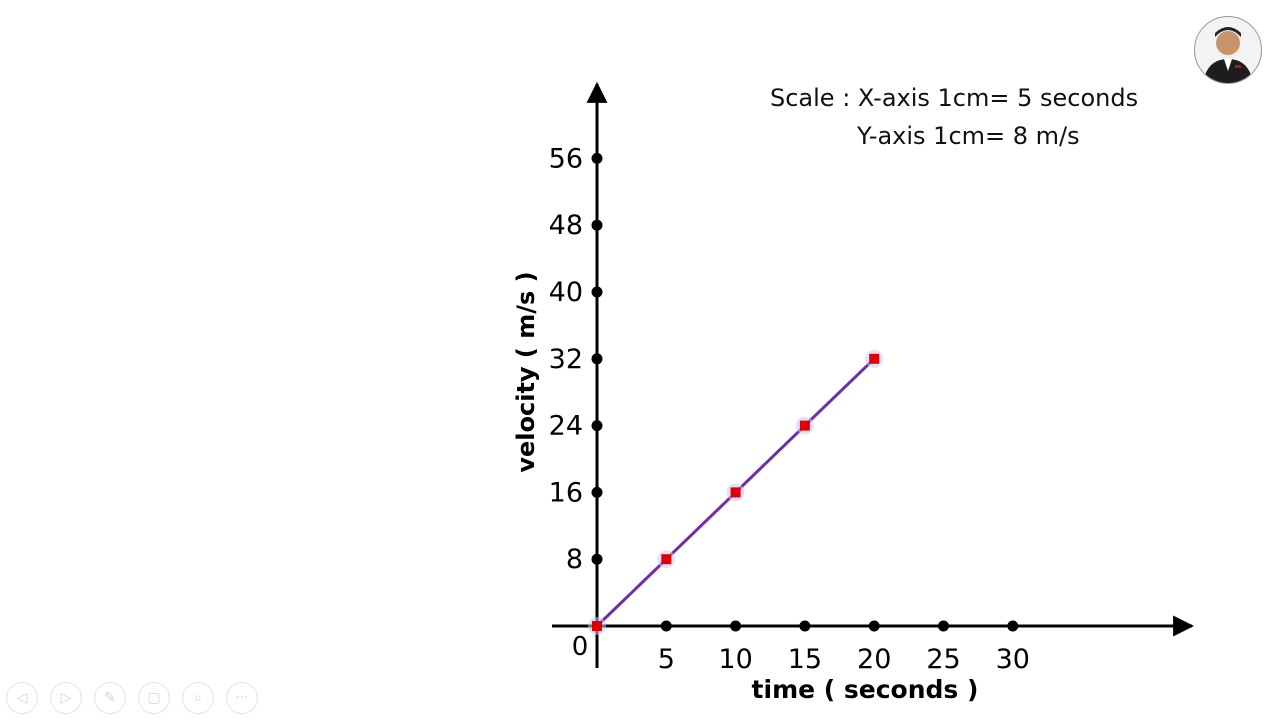 The height and width of the screenshot is (720, 1280). Describe the element at coordinates (22, 698) in the screenshot. I see `previous-icon: ◁` at that location.